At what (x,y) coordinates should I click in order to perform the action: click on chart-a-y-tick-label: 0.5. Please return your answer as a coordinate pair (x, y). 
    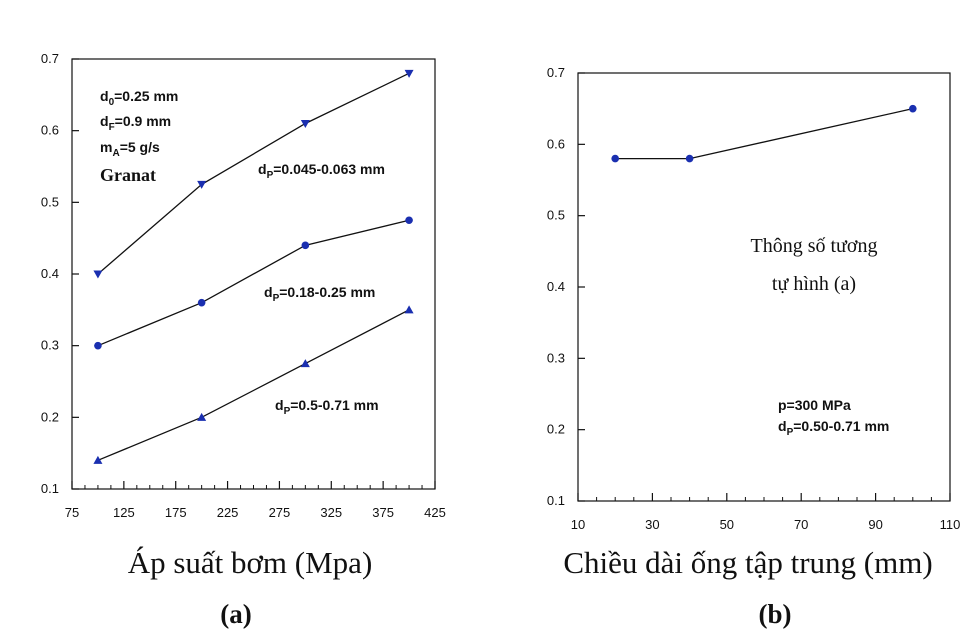
    Looking at the image, I should click on (50, 201).